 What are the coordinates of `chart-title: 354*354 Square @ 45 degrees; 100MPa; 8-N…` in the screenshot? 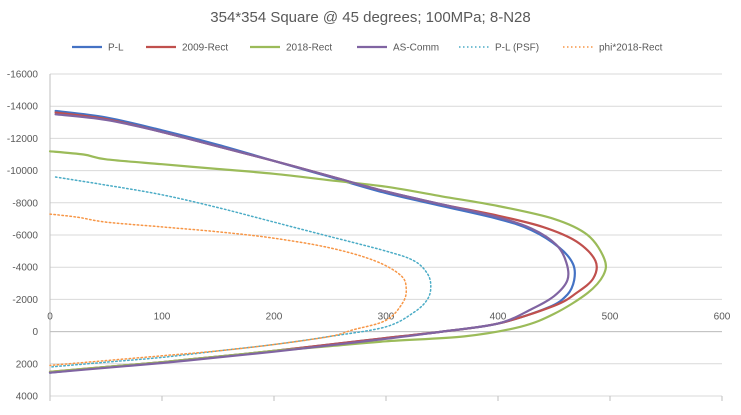 It's located at (370, 17).